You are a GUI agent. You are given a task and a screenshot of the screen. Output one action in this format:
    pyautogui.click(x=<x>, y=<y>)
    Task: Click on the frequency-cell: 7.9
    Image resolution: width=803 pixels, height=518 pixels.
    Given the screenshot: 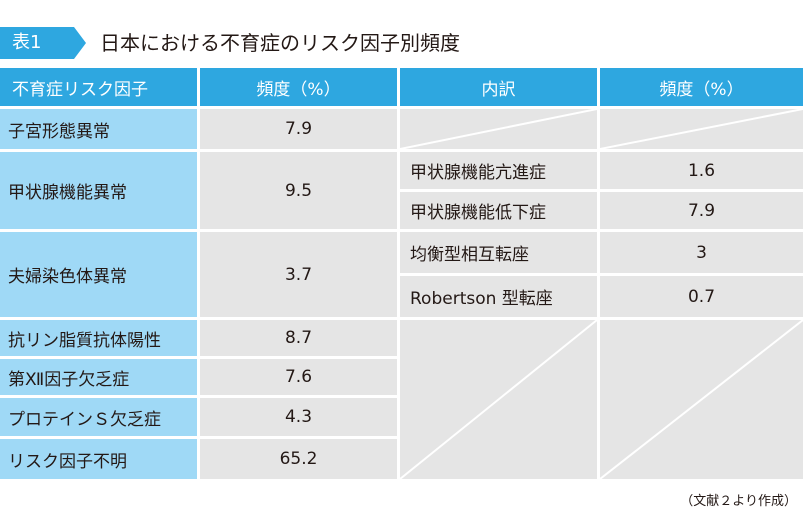 What is the action you would take?
    pyautogui.click(x=298, y=129)
    